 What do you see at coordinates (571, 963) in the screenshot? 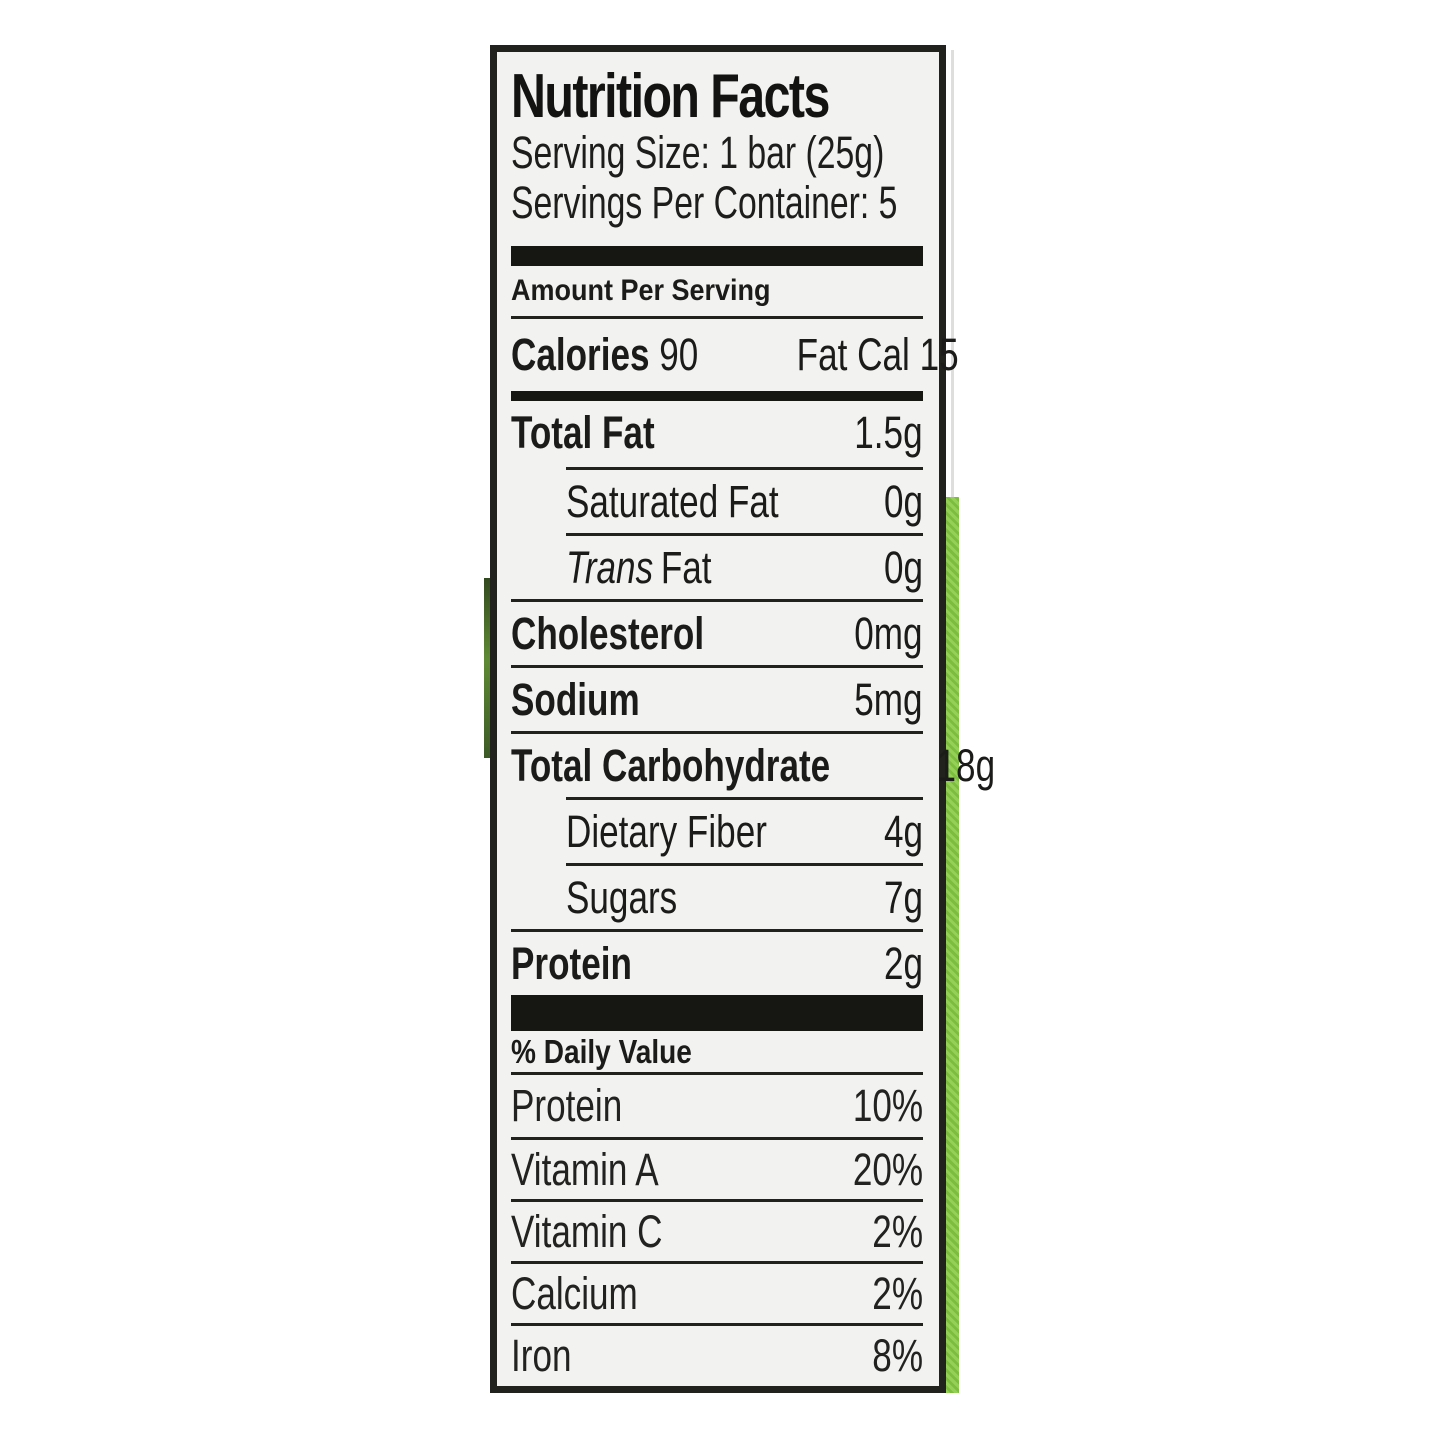
I see `nutrient-label: Protein` at bounding box center [571, 963].